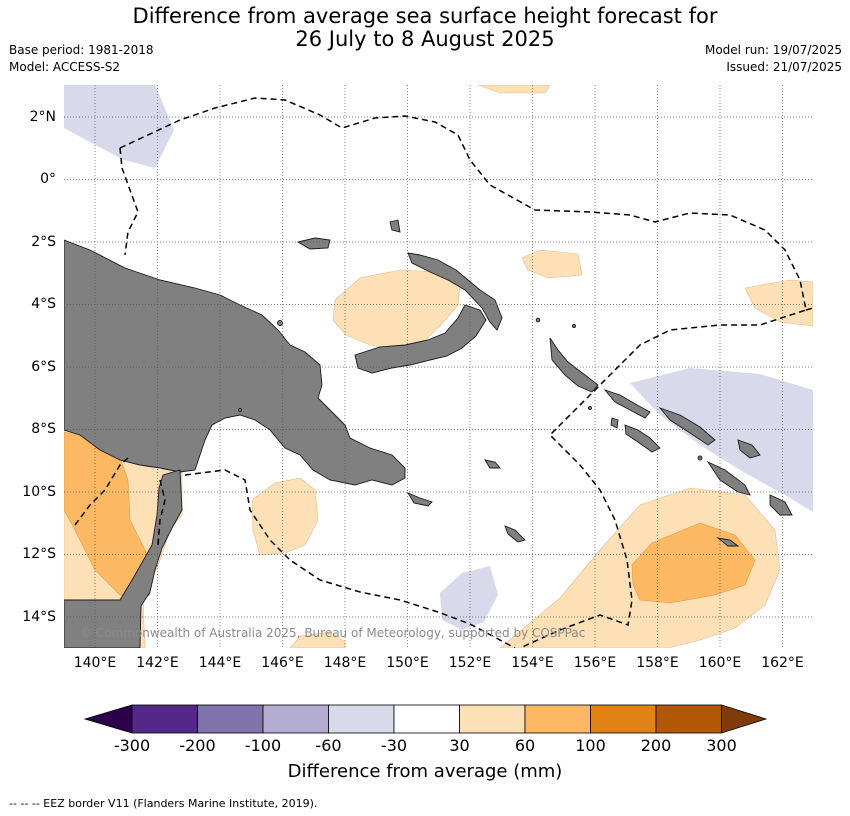 The width and height of the screenshot is (850, 816). I want to click on lat-label: 2°N, so click(42, 117).